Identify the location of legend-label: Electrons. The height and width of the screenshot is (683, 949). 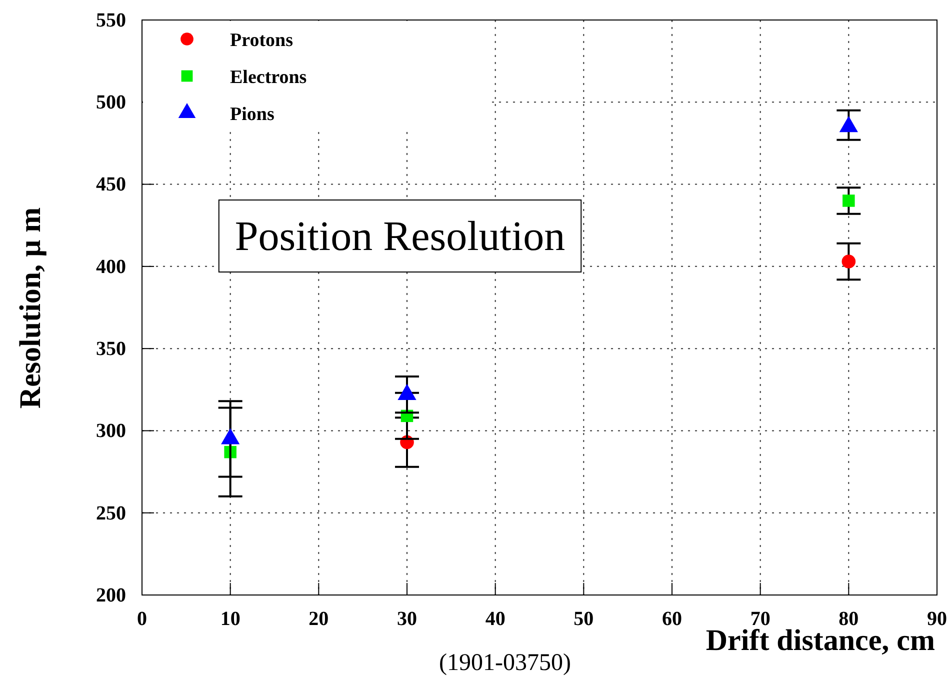
(268, 77).